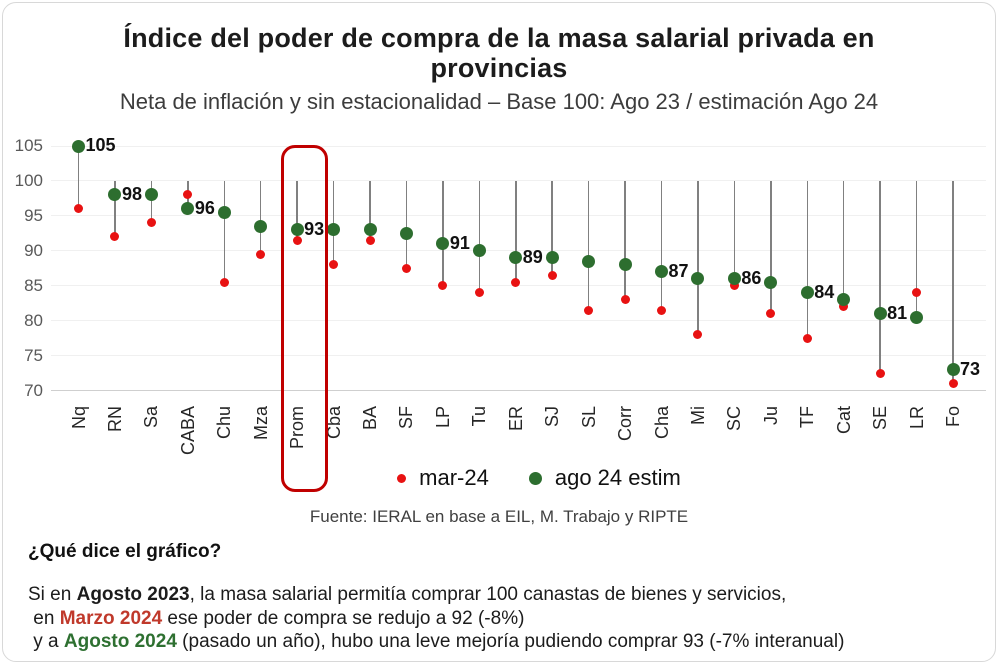 The height and width of the screenshot is (666, 1000). Describe the element at coordinates (33, 320) in the screenshot. I see `y-tick-label: 80` at that location.